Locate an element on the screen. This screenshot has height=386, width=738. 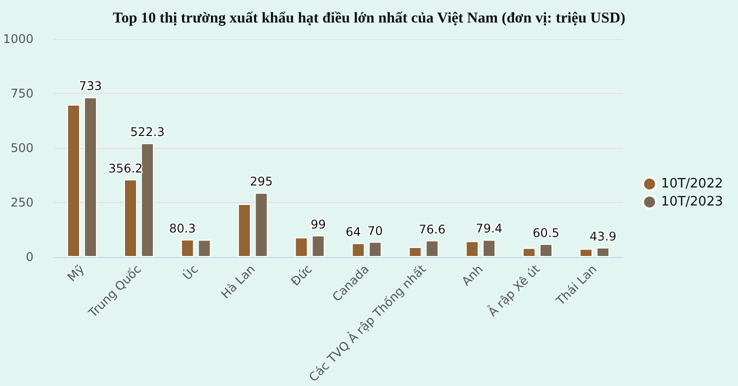
legend-label: 10T/2023 is located at coordinates (692, 202).